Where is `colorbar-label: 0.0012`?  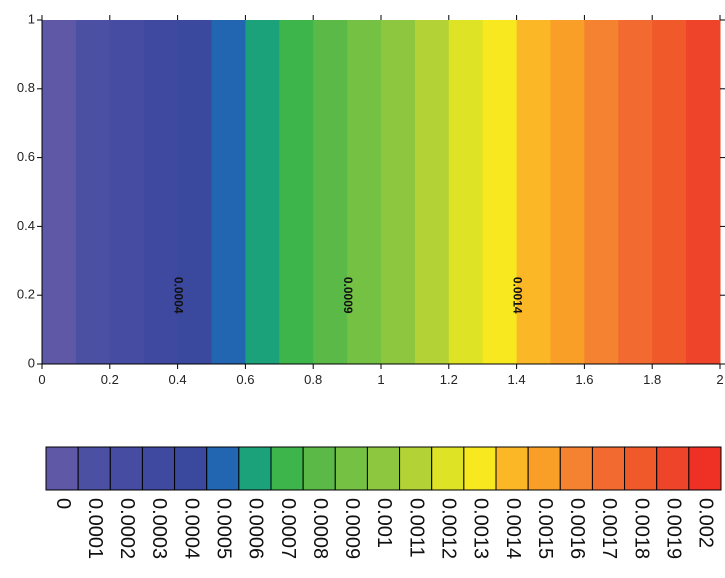 colorbar-label: 0.0012 is located at coordinates (449, 528).